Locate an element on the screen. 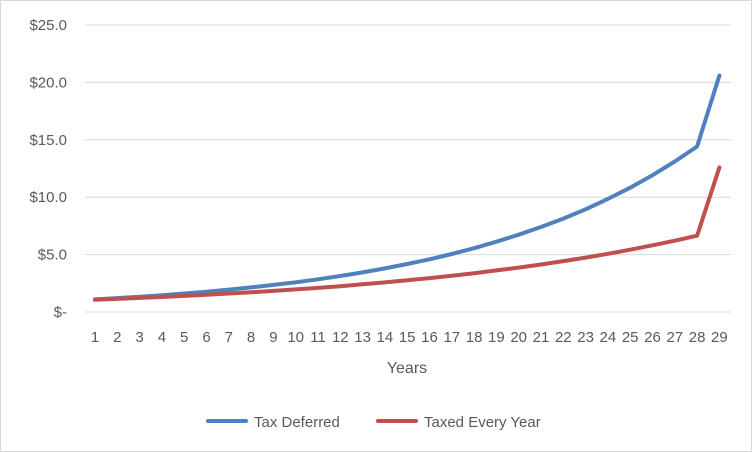  x-tick-label: 14 is located at coordinates (385, 337).